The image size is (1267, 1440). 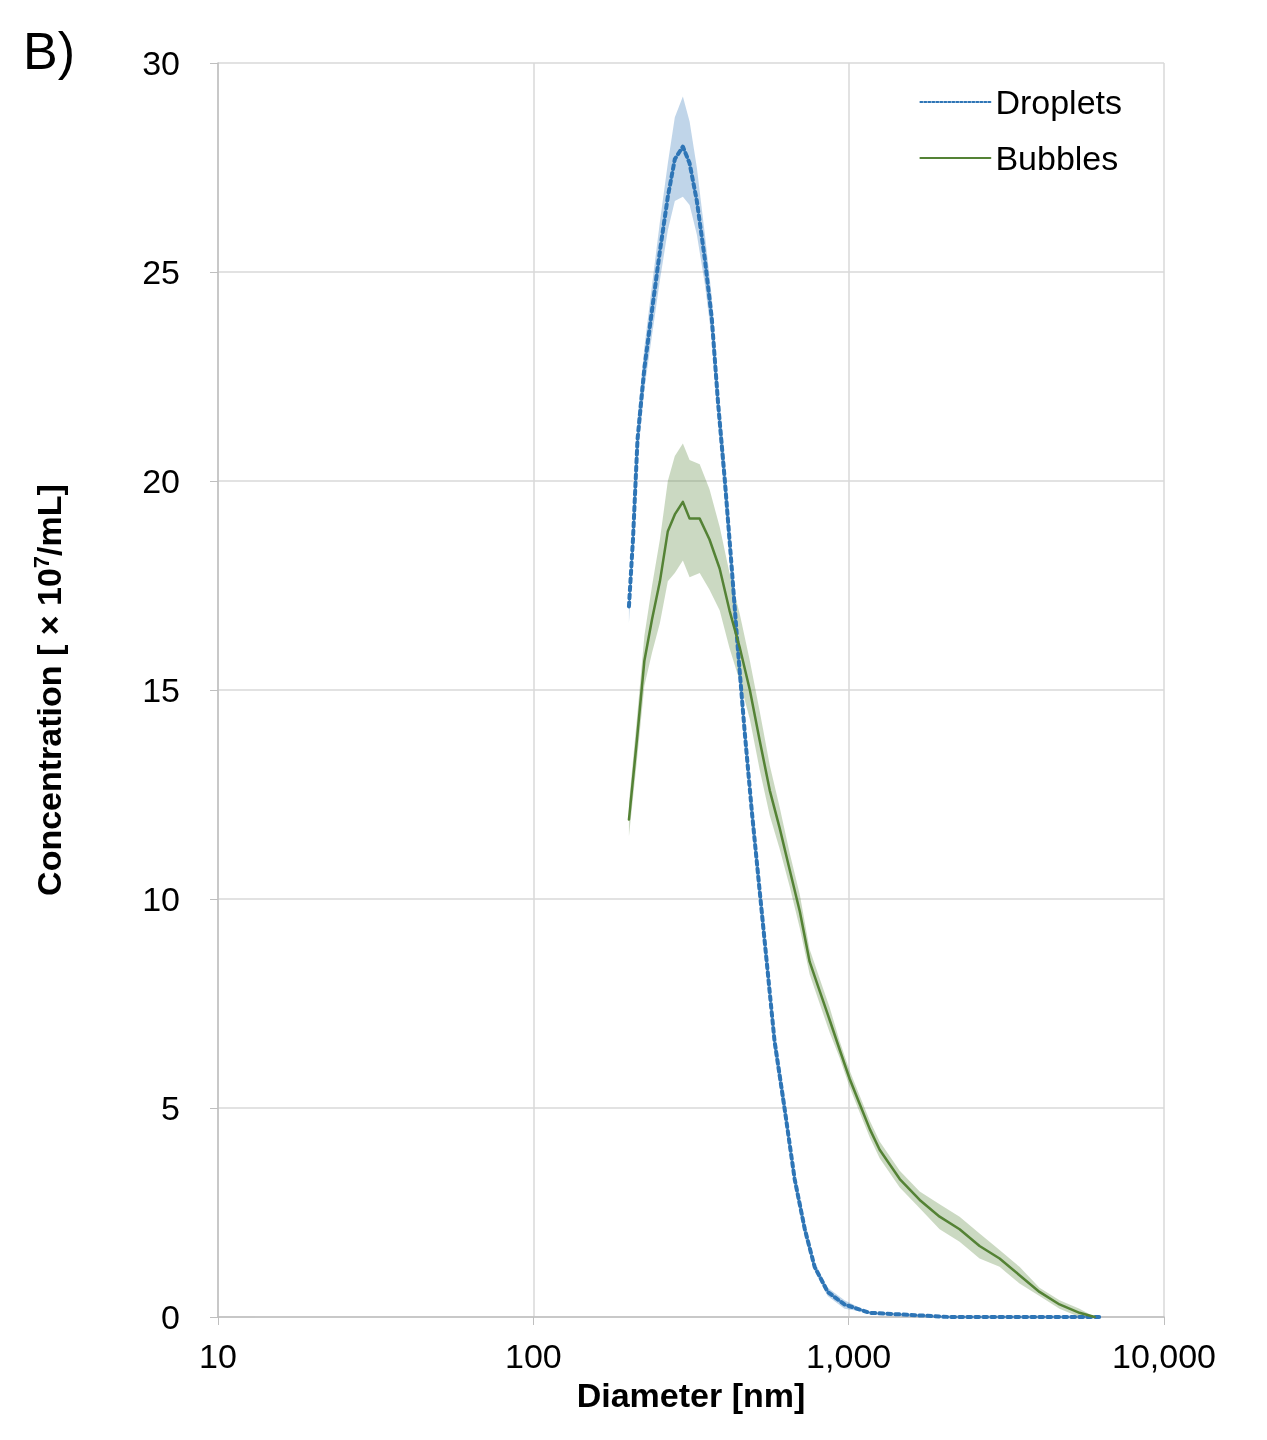 I want to click on y-axis-title: Concentration [ × 107/mL], so click(x=48, y=690).